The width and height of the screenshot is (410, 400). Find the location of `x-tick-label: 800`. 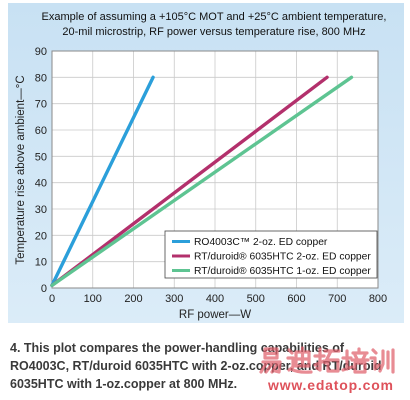

x-tick-label: 800 is located at coordinates (378, 299).